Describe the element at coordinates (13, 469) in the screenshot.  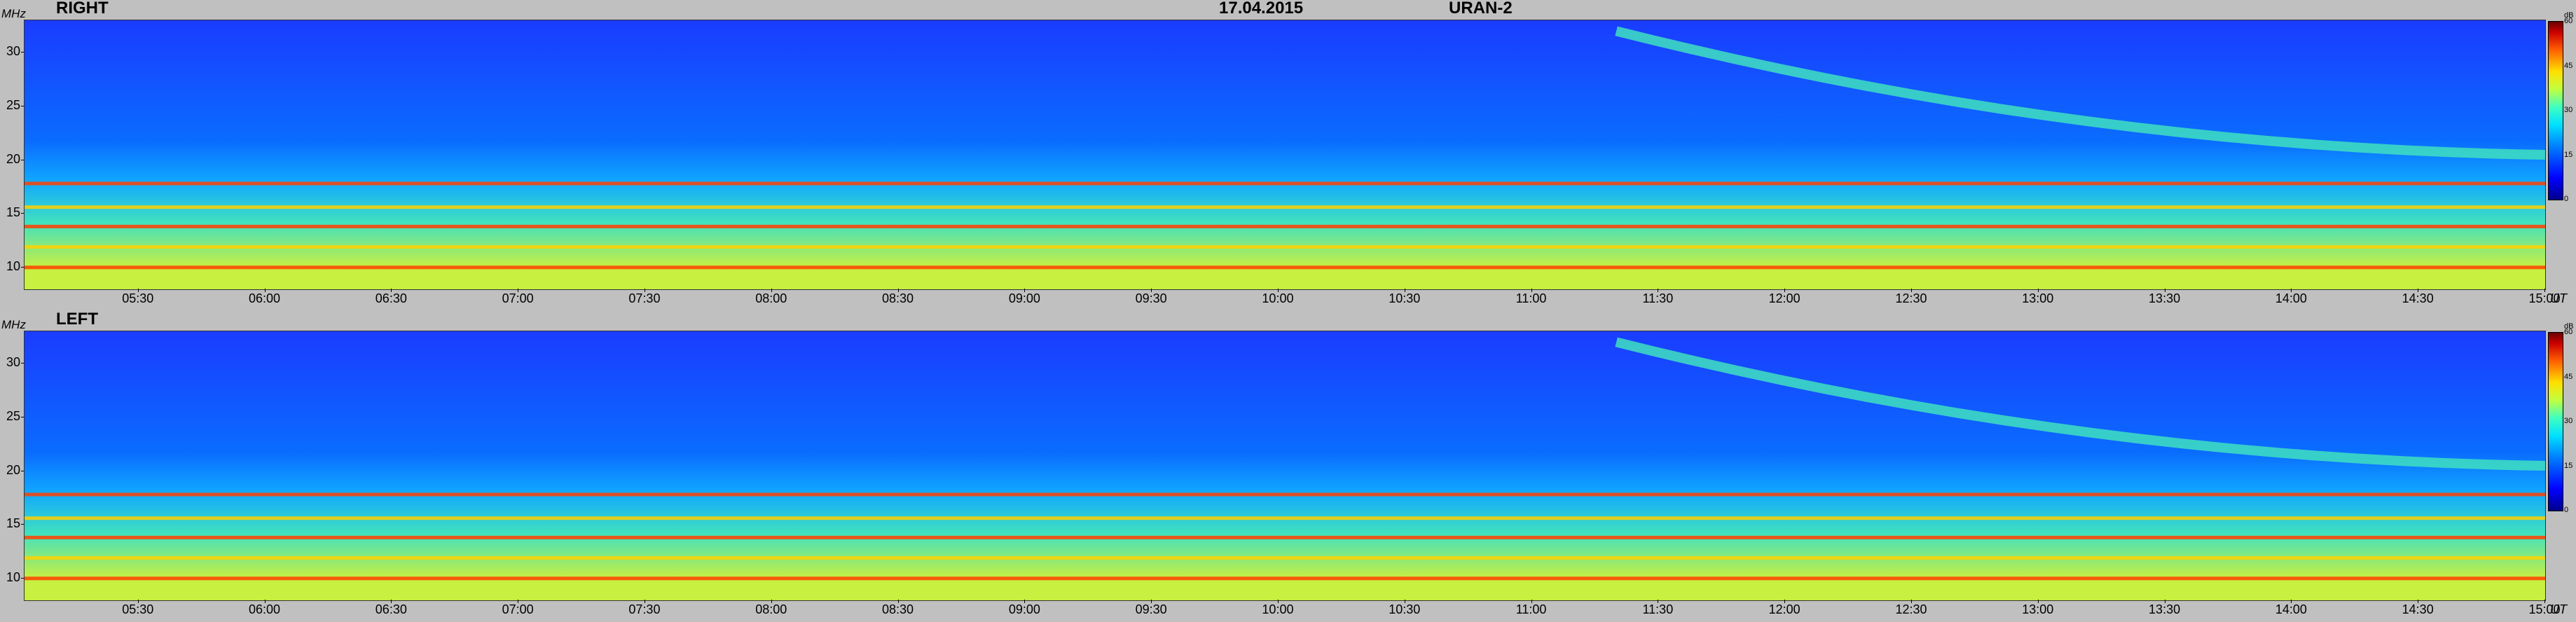
I see `y-tick-label: 20` at that location.